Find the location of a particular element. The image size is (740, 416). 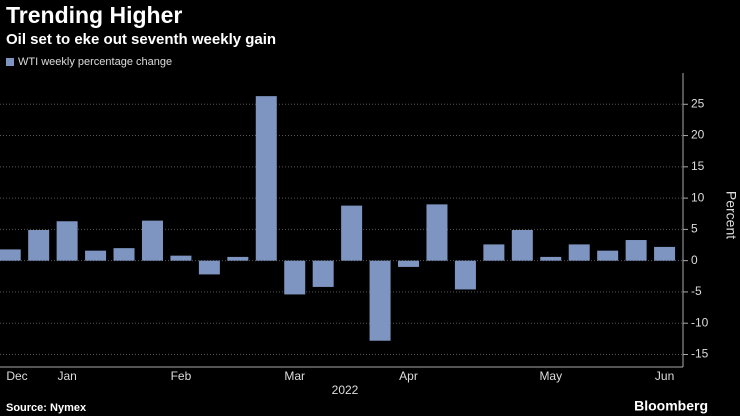

x-tick-label: Feb is located at coordinates (181, 376).